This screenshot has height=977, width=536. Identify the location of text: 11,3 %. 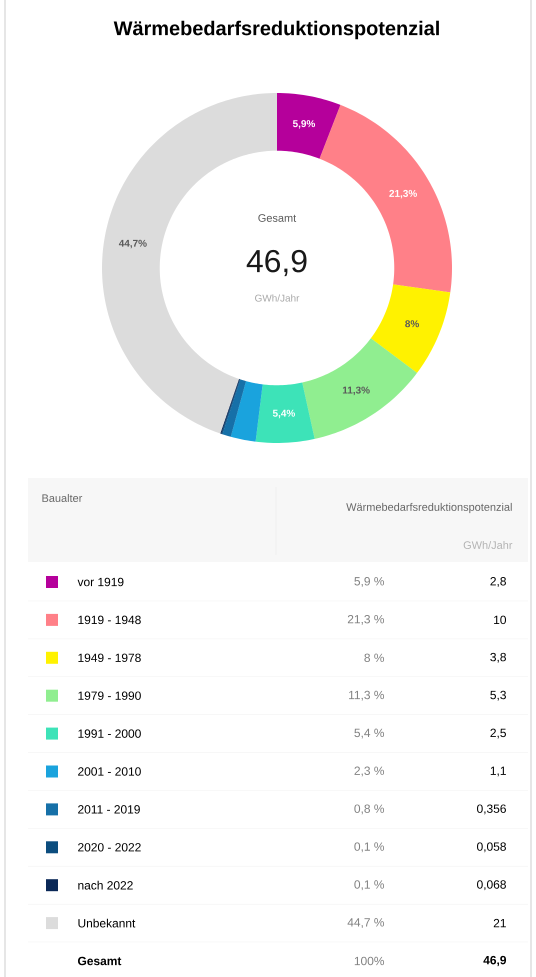
(366, 695).